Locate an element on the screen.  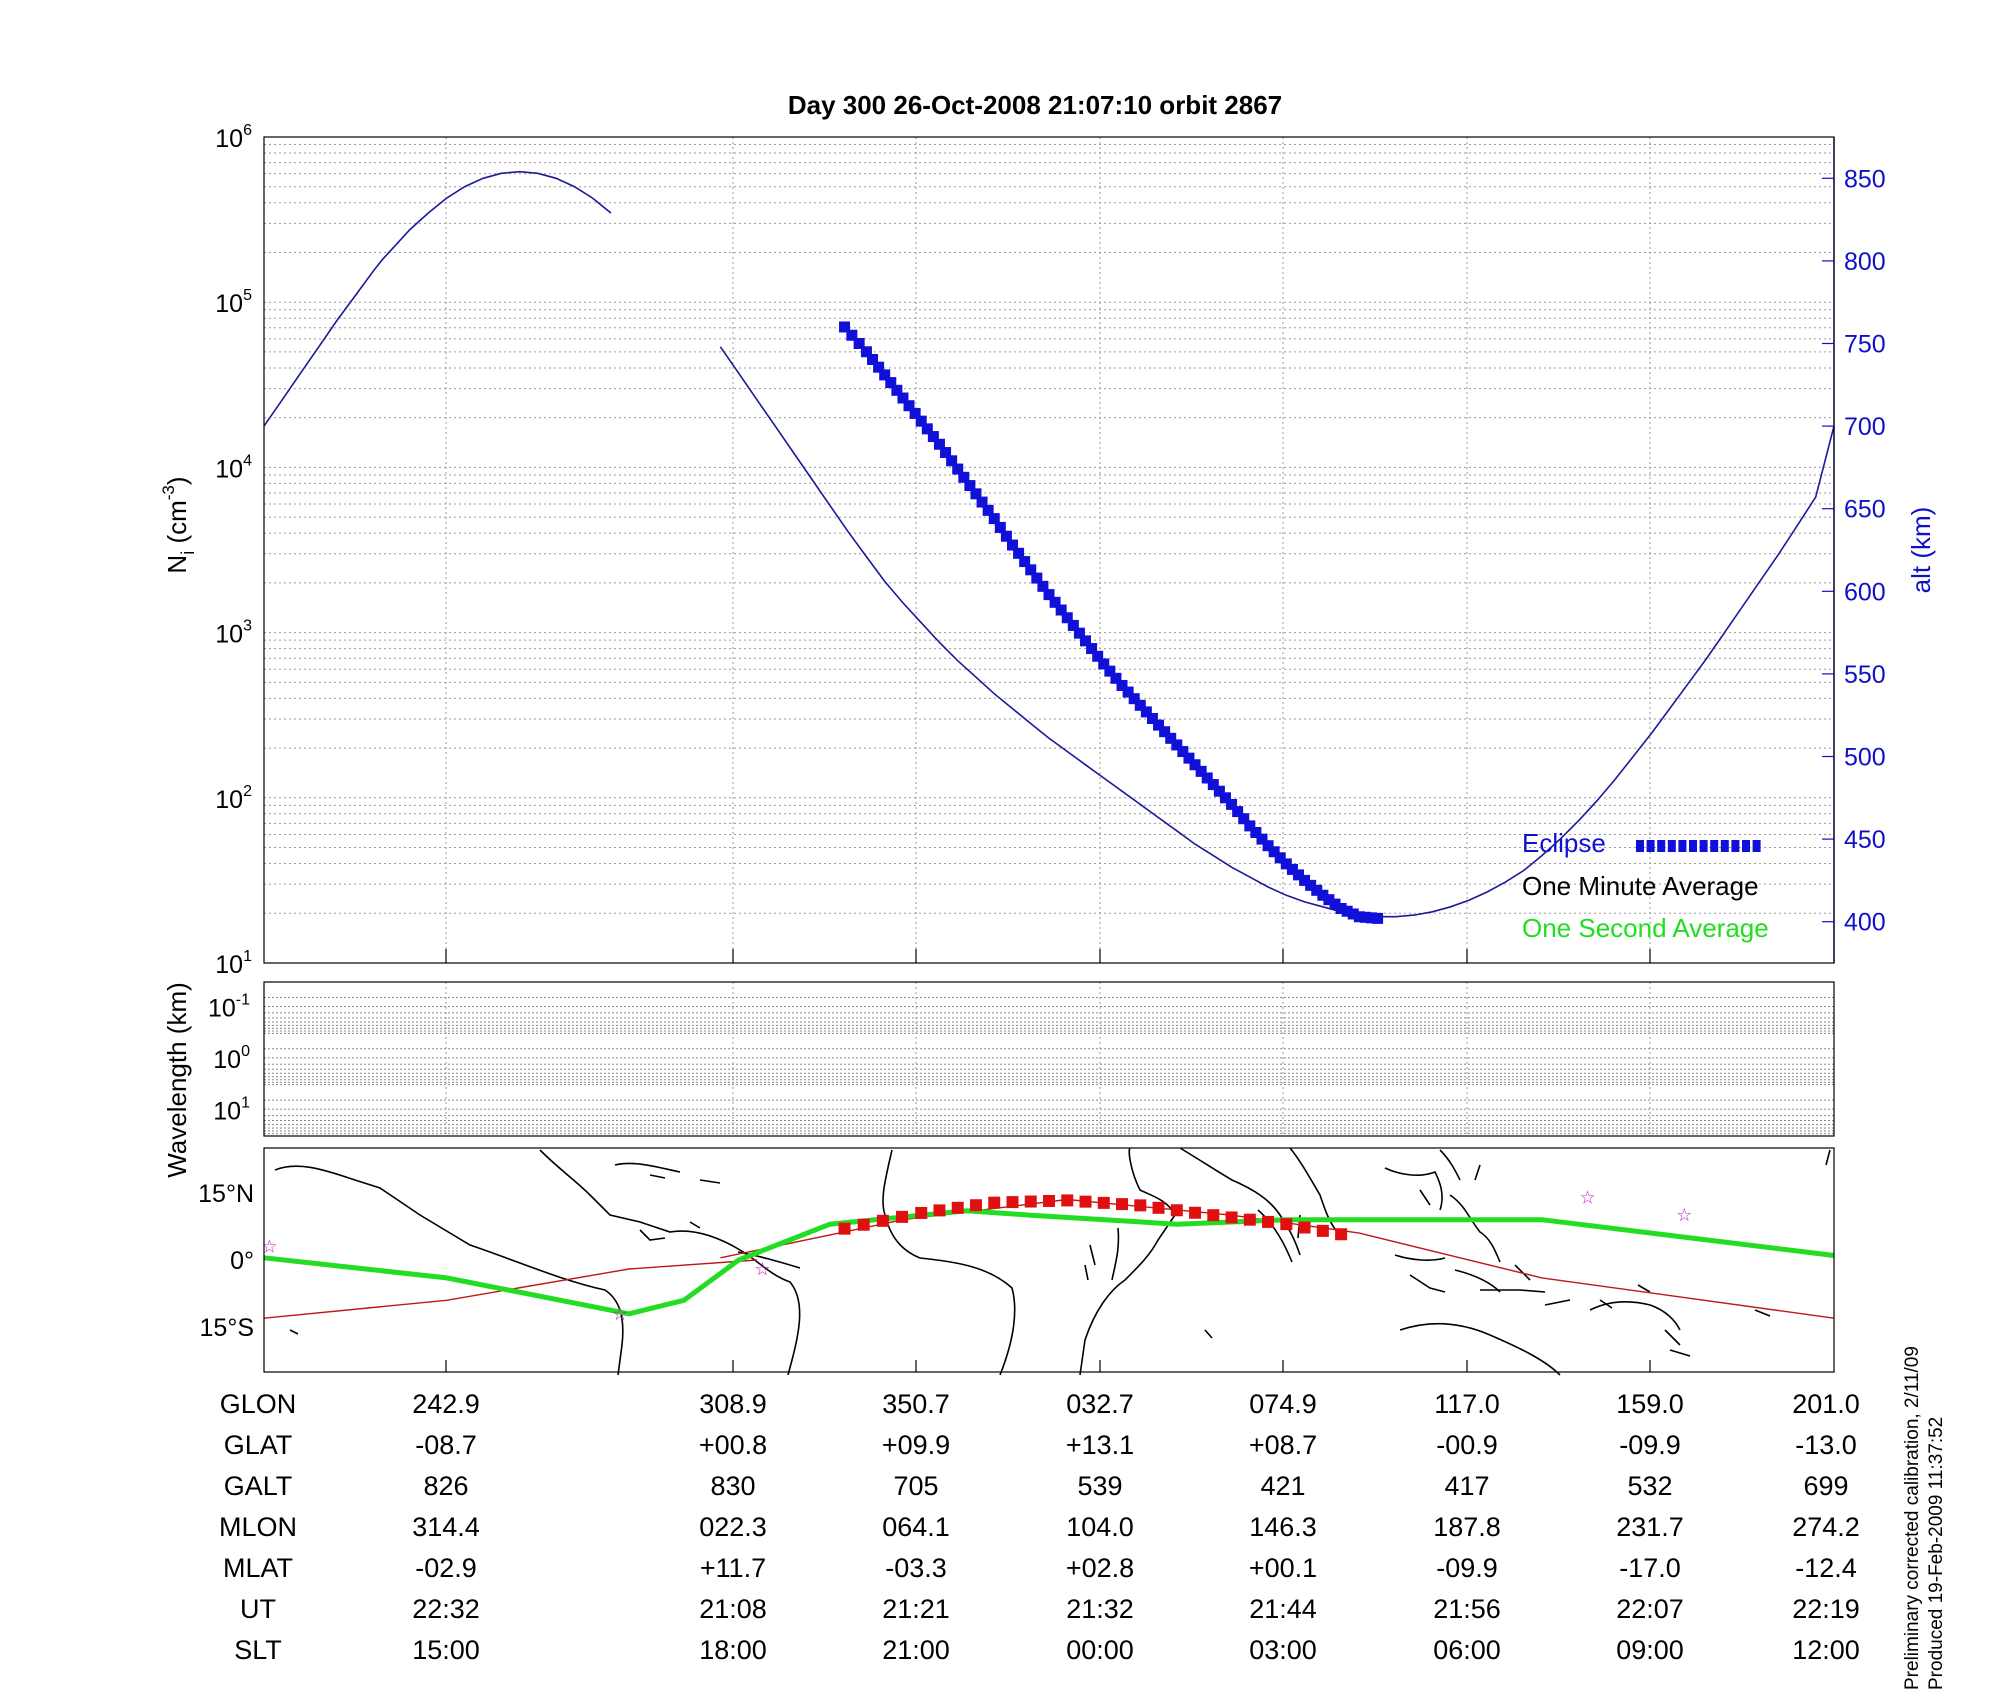
table-cell: 532 is located at coordinates (1649, 1486).